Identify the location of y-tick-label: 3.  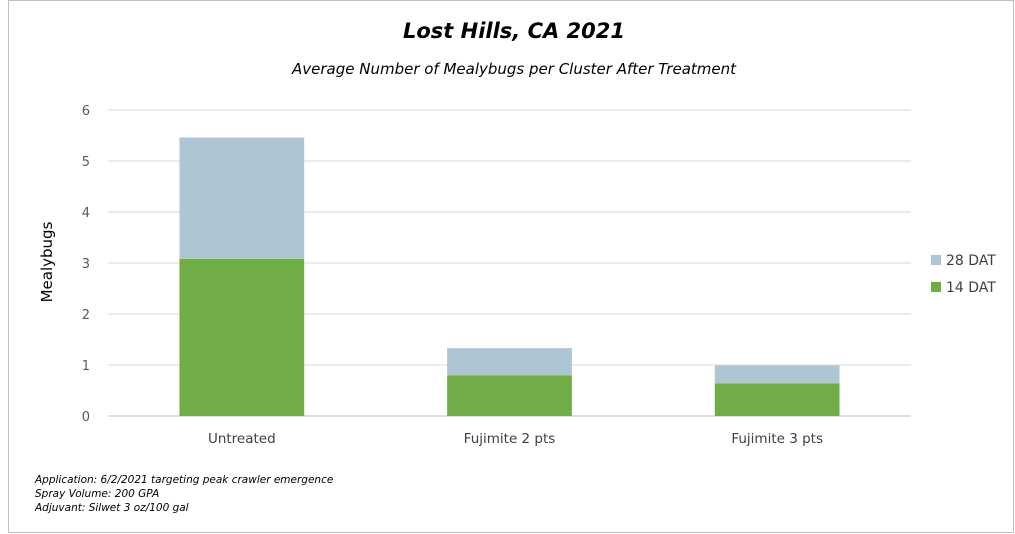
(86, 264).